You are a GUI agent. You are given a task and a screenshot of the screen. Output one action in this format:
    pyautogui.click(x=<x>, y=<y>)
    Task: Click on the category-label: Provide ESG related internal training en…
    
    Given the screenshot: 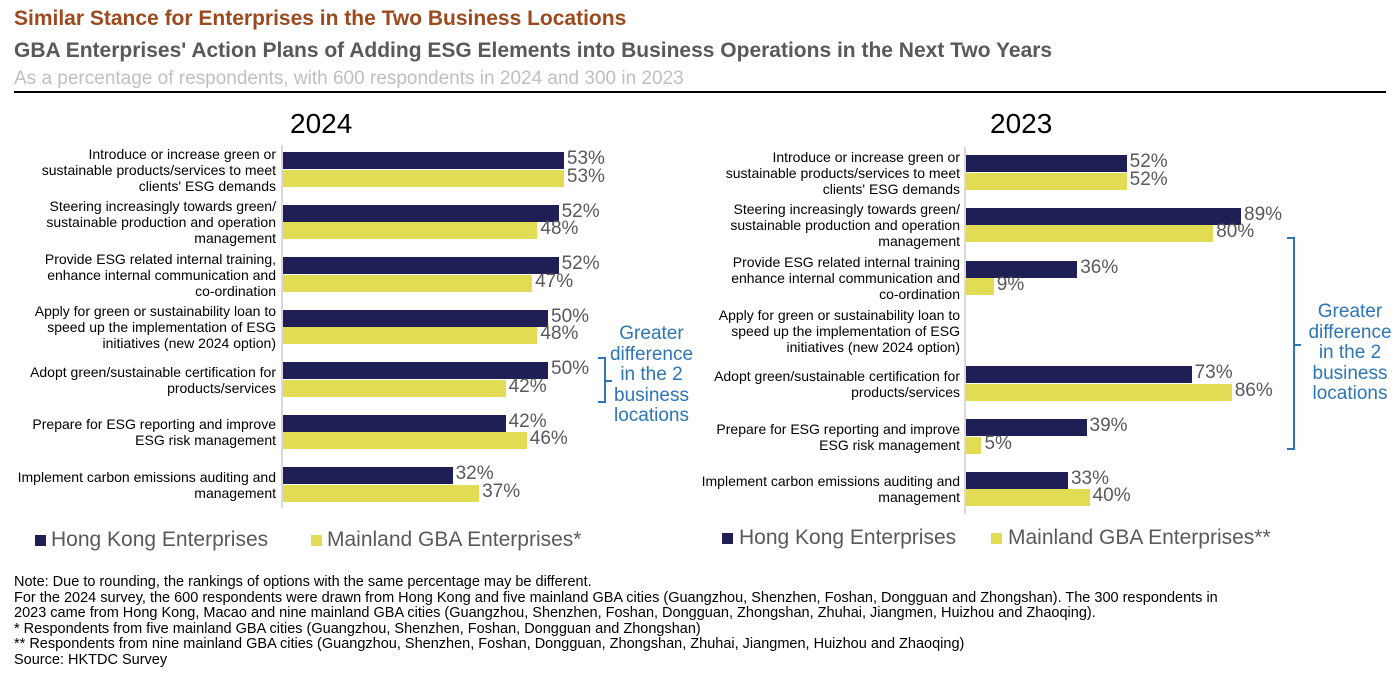 What is the action you would take?
    pyautogui.click(x=845, y=278)
    